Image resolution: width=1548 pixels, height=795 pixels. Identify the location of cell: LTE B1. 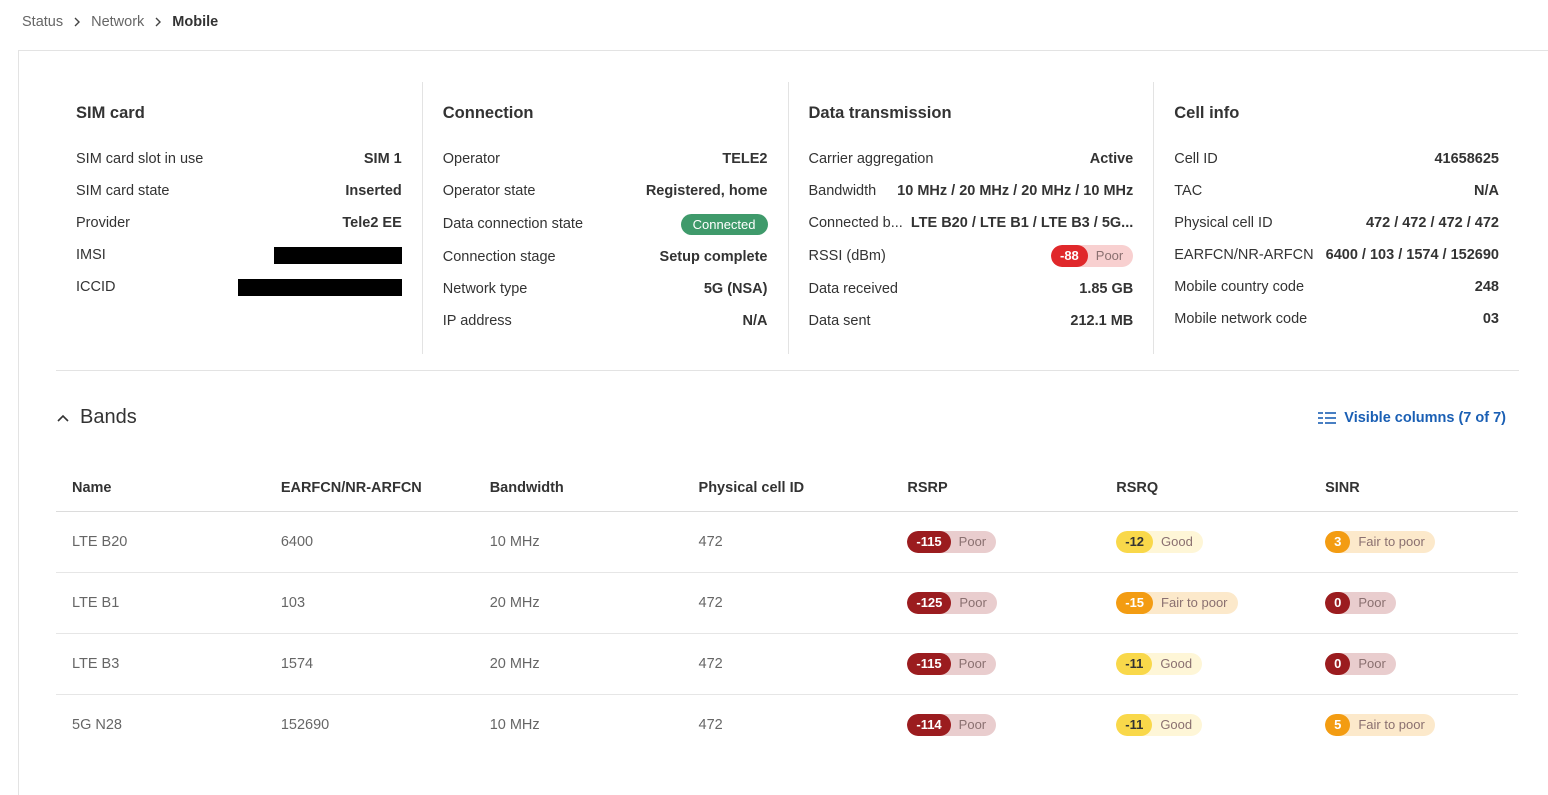
(160, 603).